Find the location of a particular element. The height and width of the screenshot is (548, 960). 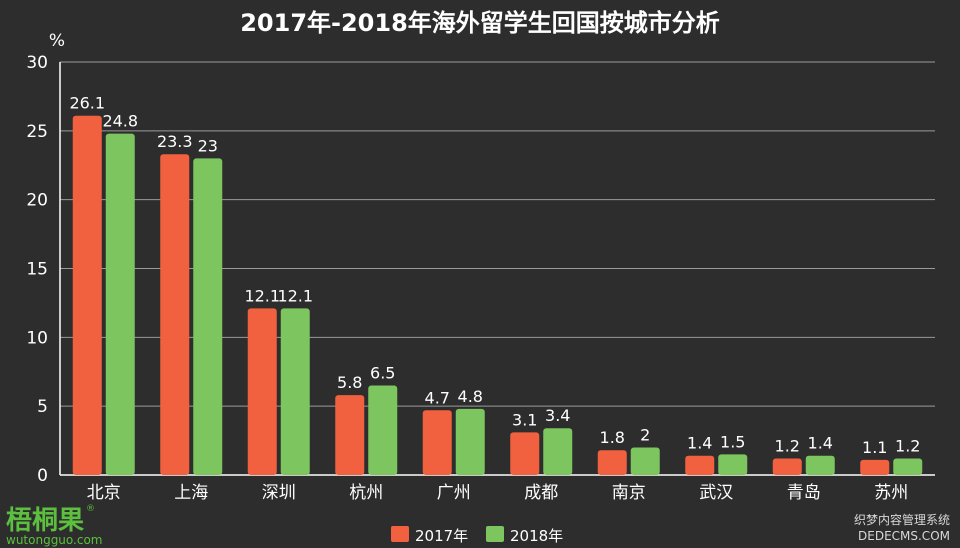

bar-value-label: 1.1 is located at coordinates (874, 447).